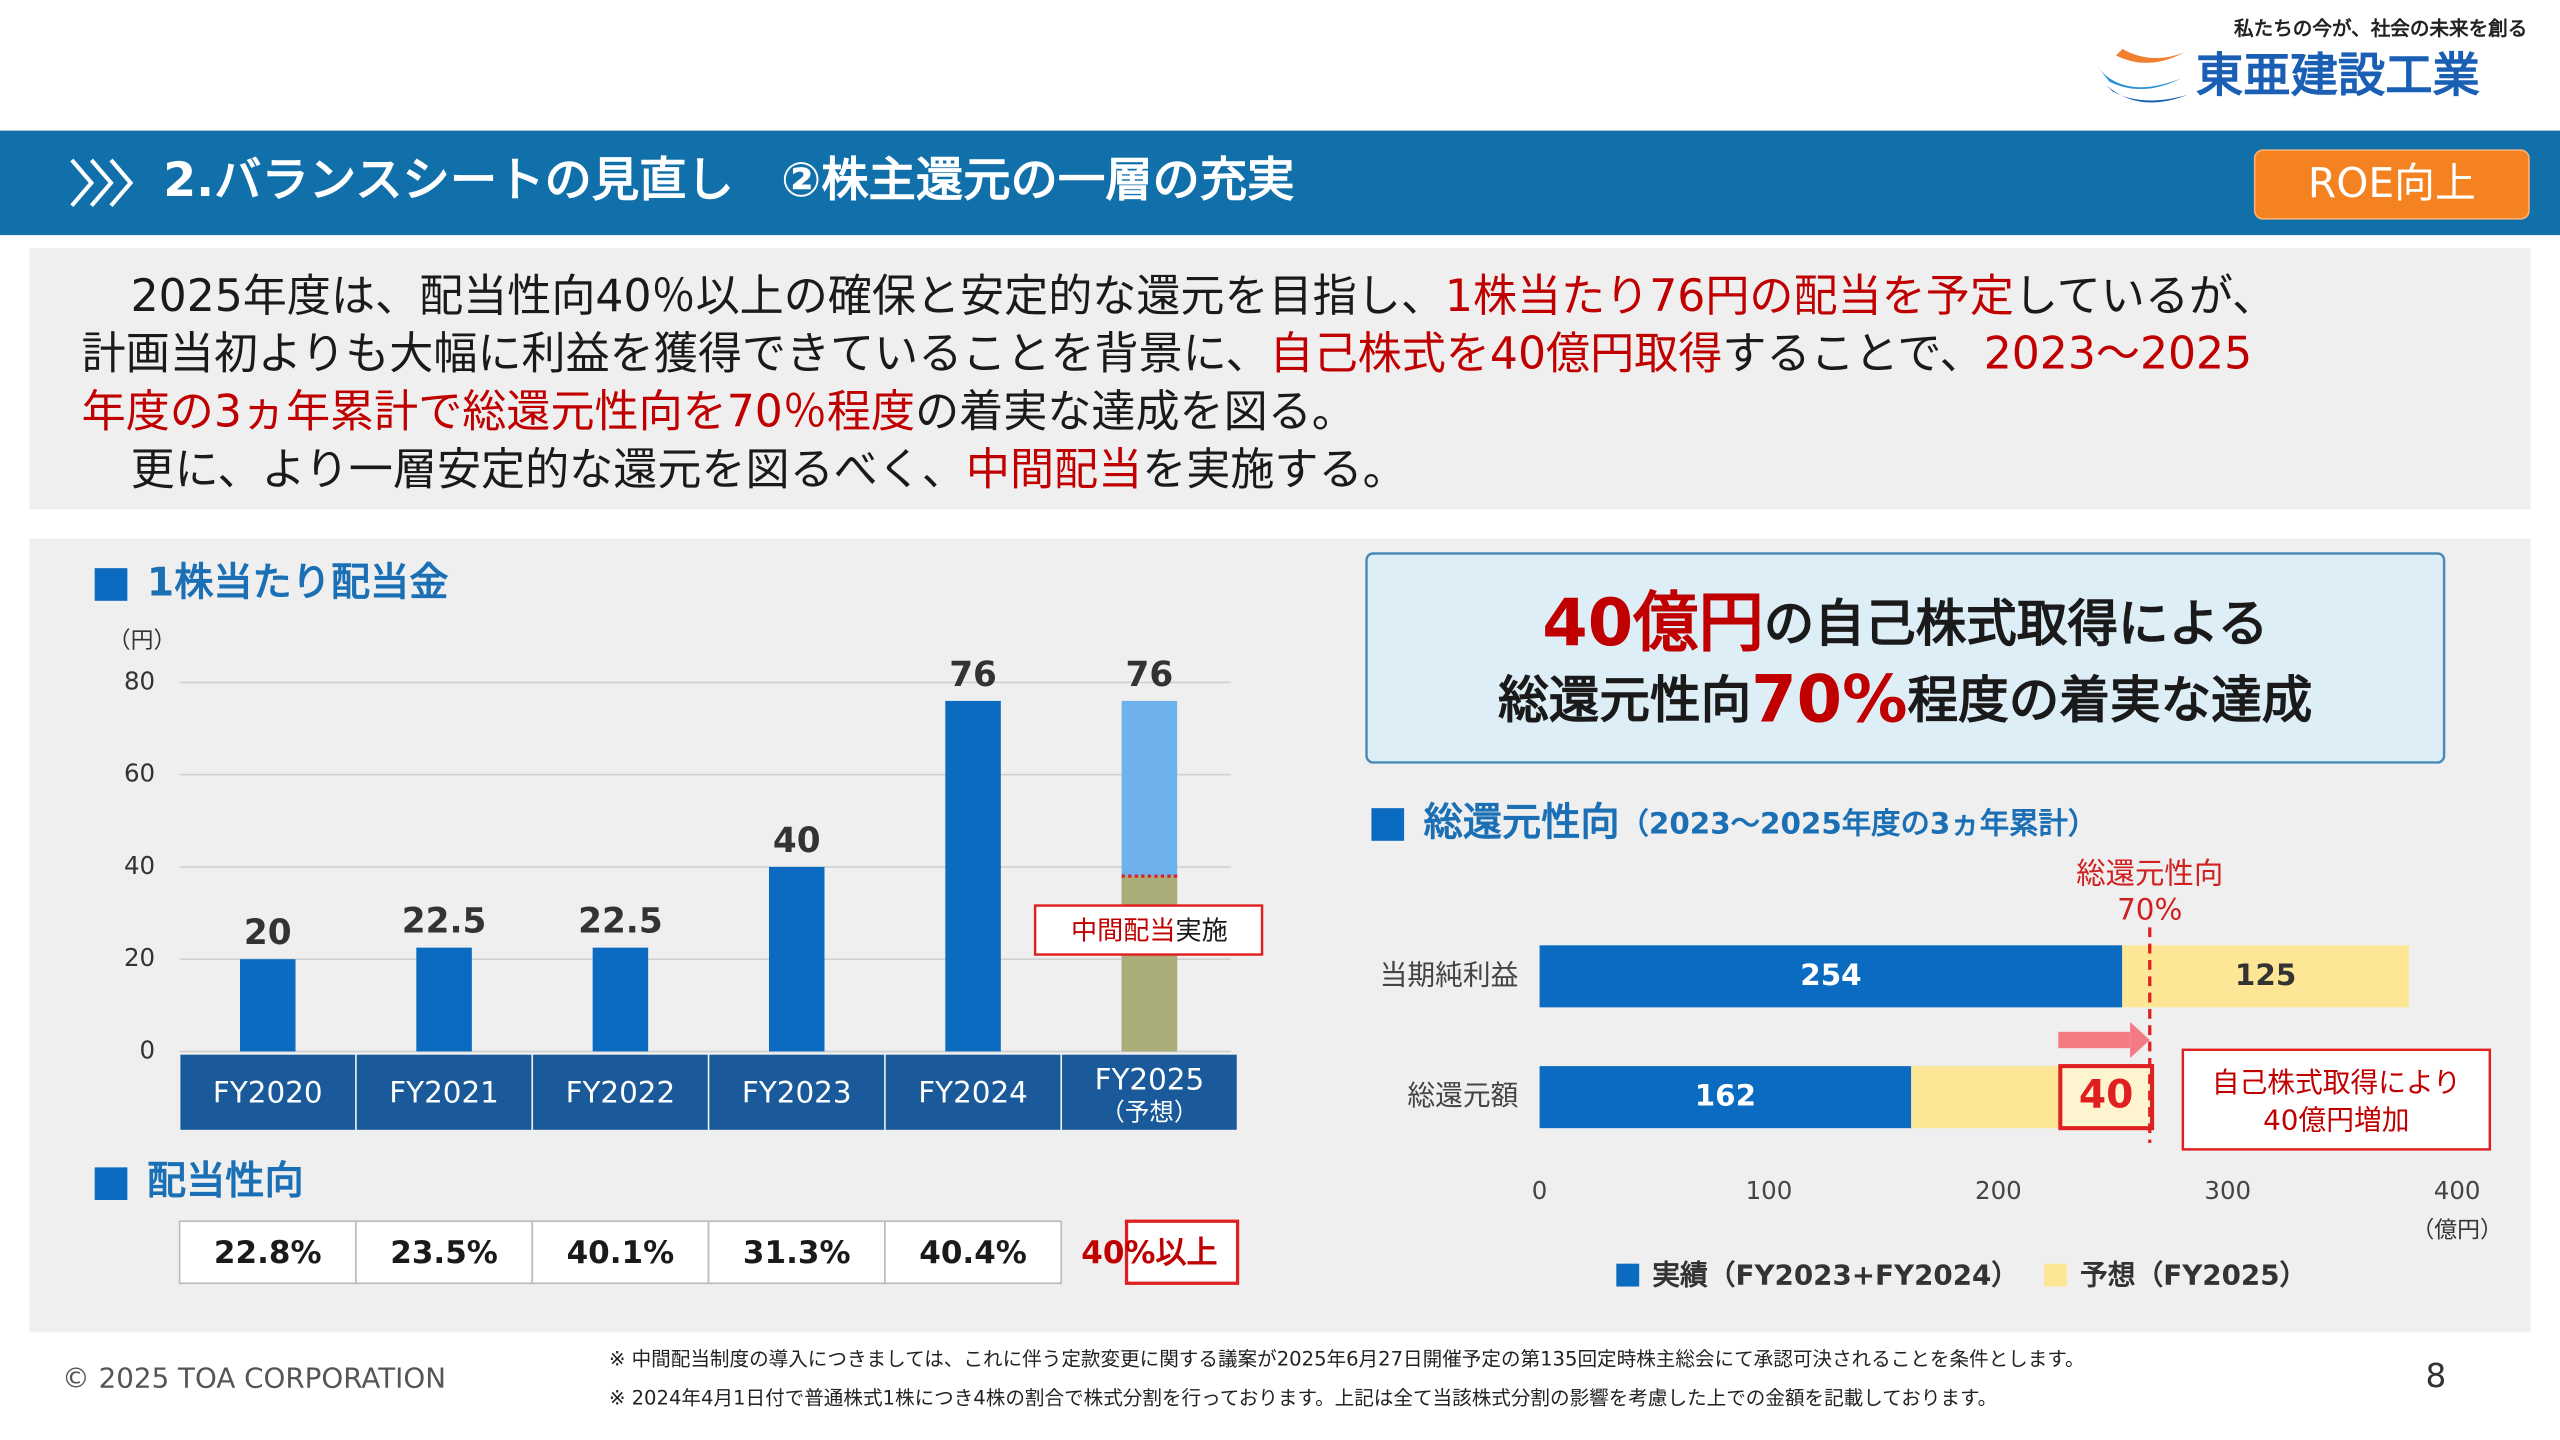 This screenshot has height=1440, width=2560. Describe the element at coordinates (1761, 822) in the screenshot. I see `chart-title: 総還元性向（2023～2025年度の3ヵ年累計）` at that location.